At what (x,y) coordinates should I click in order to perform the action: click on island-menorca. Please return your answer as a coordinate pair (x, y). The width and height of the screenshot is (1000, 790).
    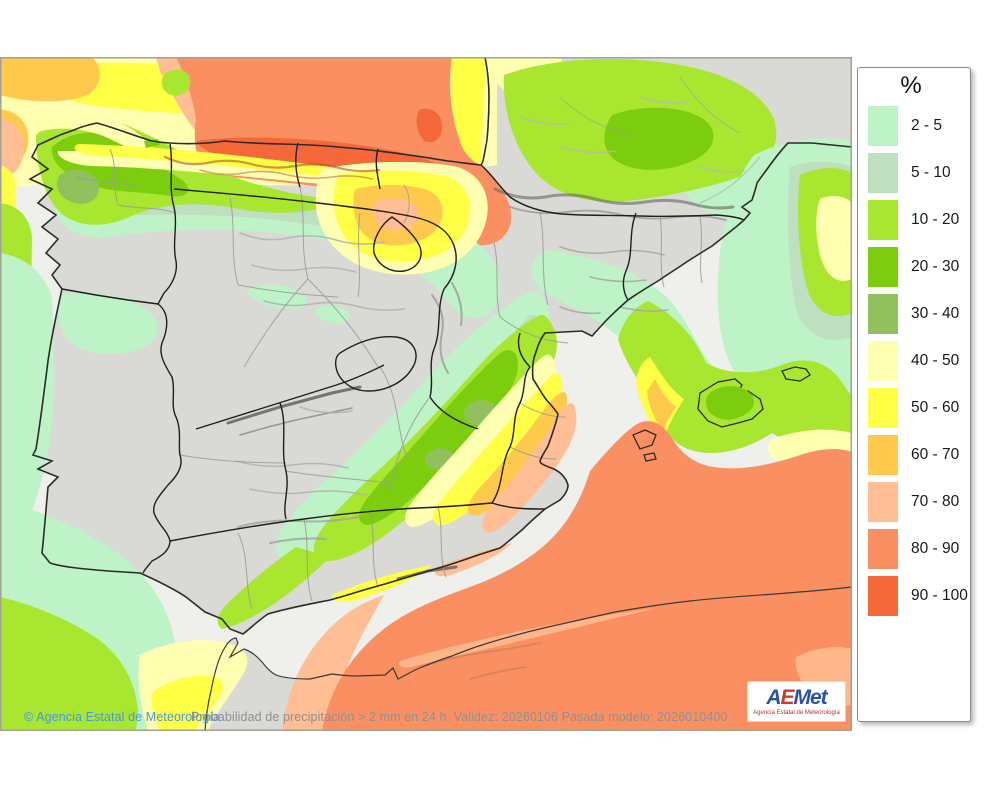
    Looking at the image, I should click on (796, 374).